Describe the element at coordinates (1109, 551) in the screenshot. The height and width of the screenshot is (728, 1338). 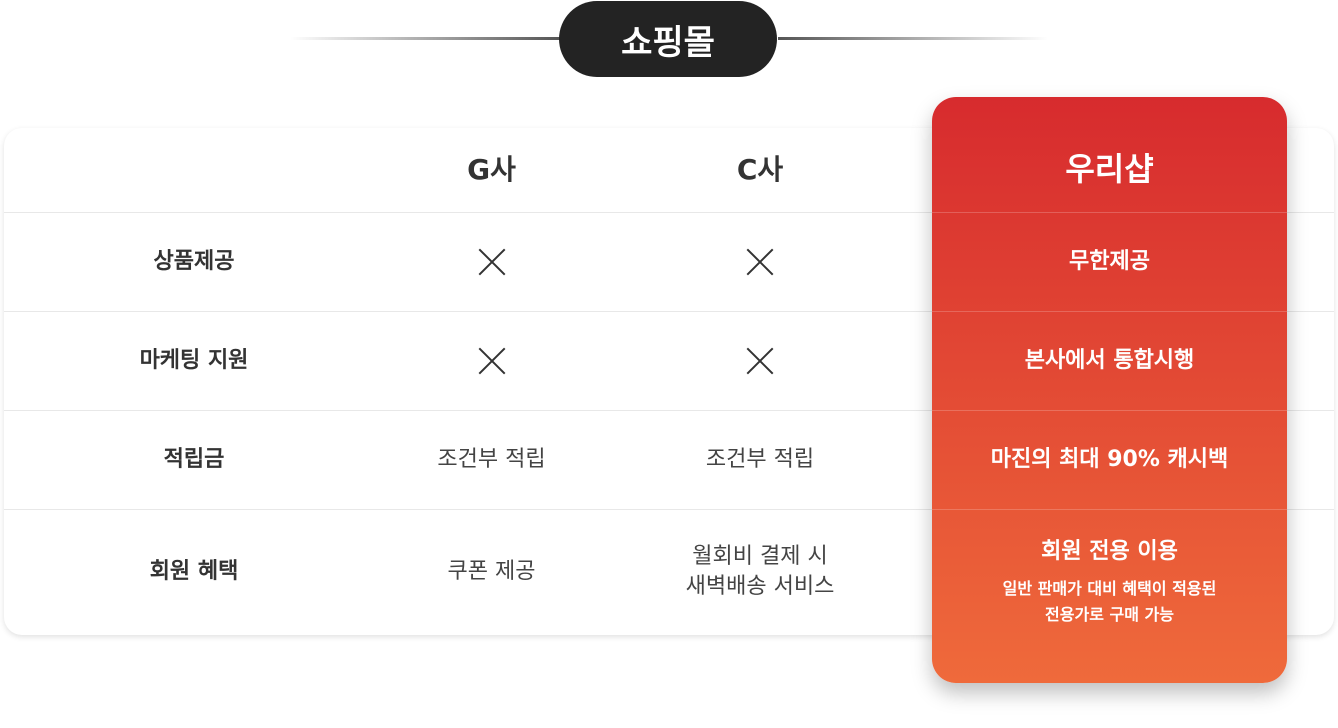
I see `ours-cell-title: 회원 전용 이용` at that location.